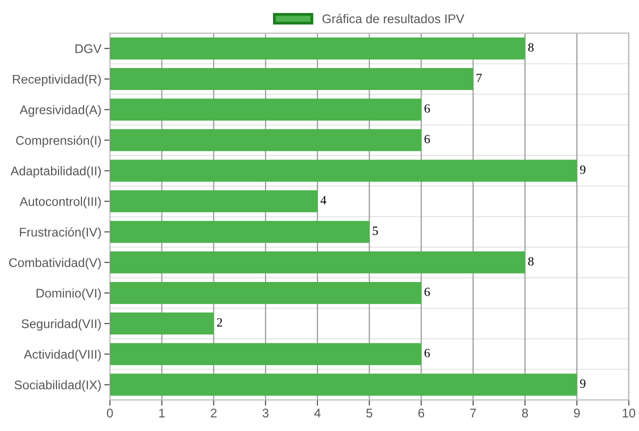  Describe the element at coordinates (57, 386) in the screenshot. I see `y-tick-label: Sociabilidad(IX)` at that location.